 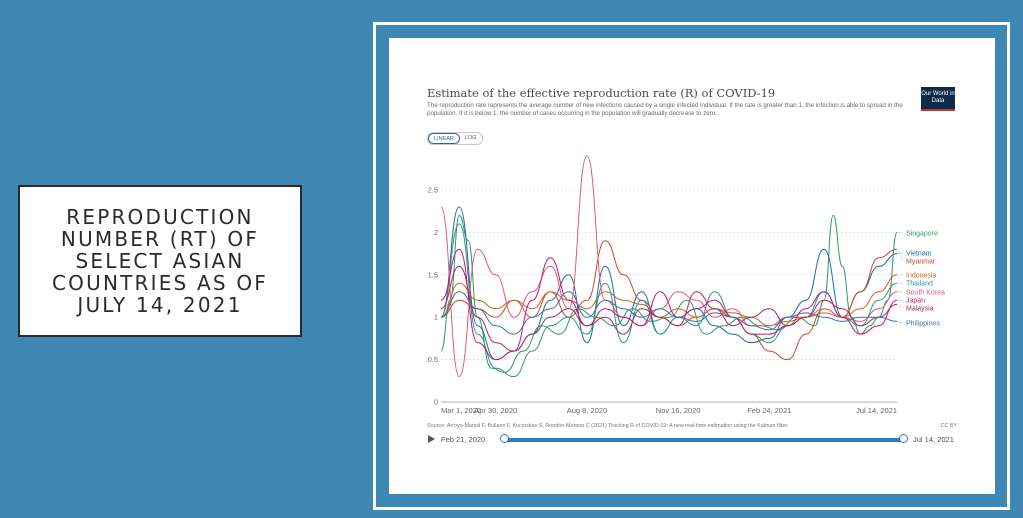 I want to click on y-tick-label: 2.5, so click(x=433, y=189).